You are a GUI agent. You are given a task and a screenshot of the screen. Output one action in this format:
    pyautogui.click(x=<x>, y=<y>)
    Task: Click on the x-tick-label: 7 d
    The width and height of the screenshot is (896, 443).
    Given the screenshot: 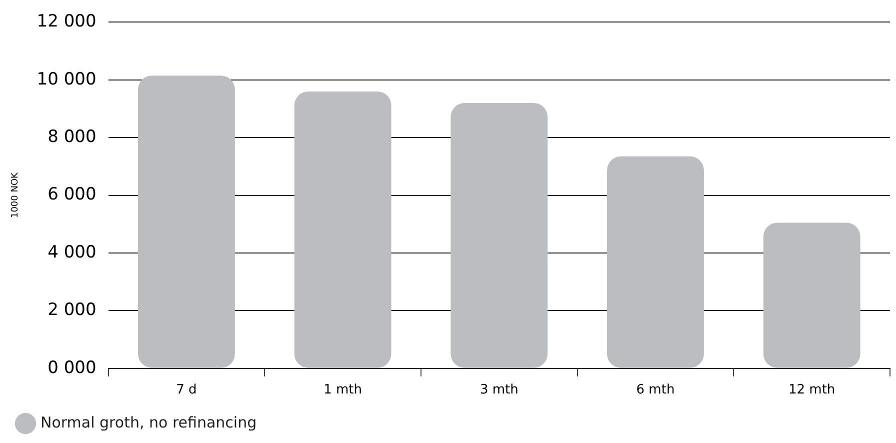 What is the action you would take?
    pyautogui.click(x=186, y=390)
    